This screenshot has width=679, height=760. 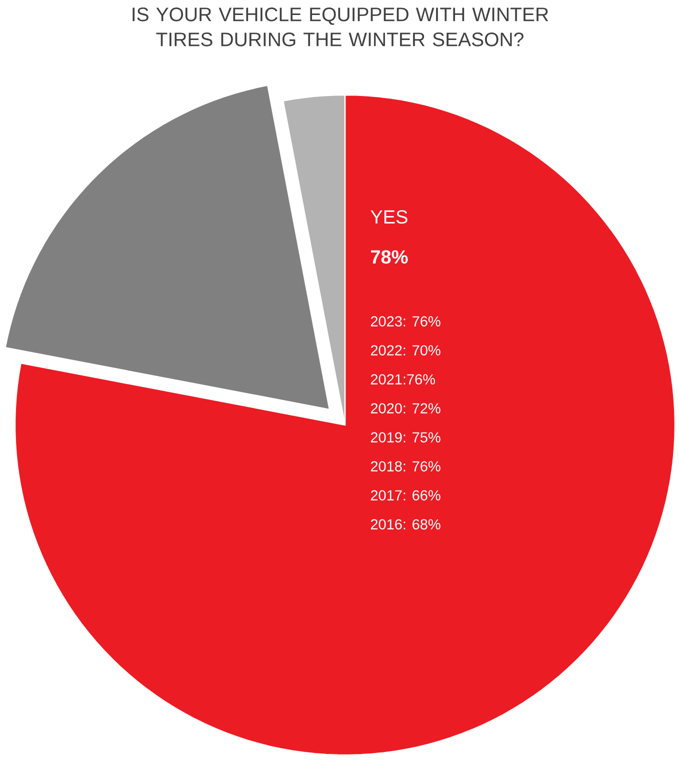 I want to click on data-label: 78%, so click(x=389, y=257).